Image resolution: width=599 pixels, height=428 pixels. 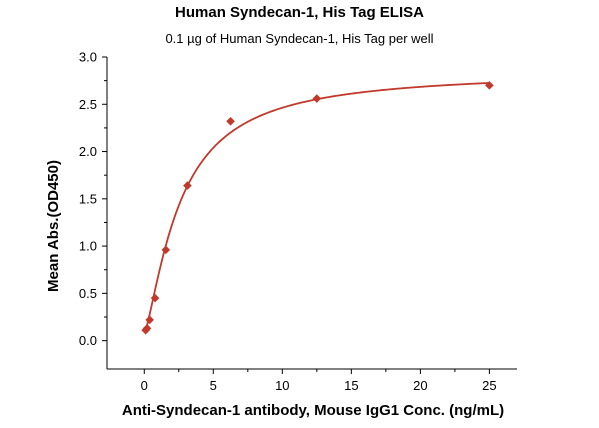 What do you see at coordinates (299, 12) in the screenshot?
I see `chart-title: Human Syndecan-1, His Tag ELISA` at bounding box center [299, 12].